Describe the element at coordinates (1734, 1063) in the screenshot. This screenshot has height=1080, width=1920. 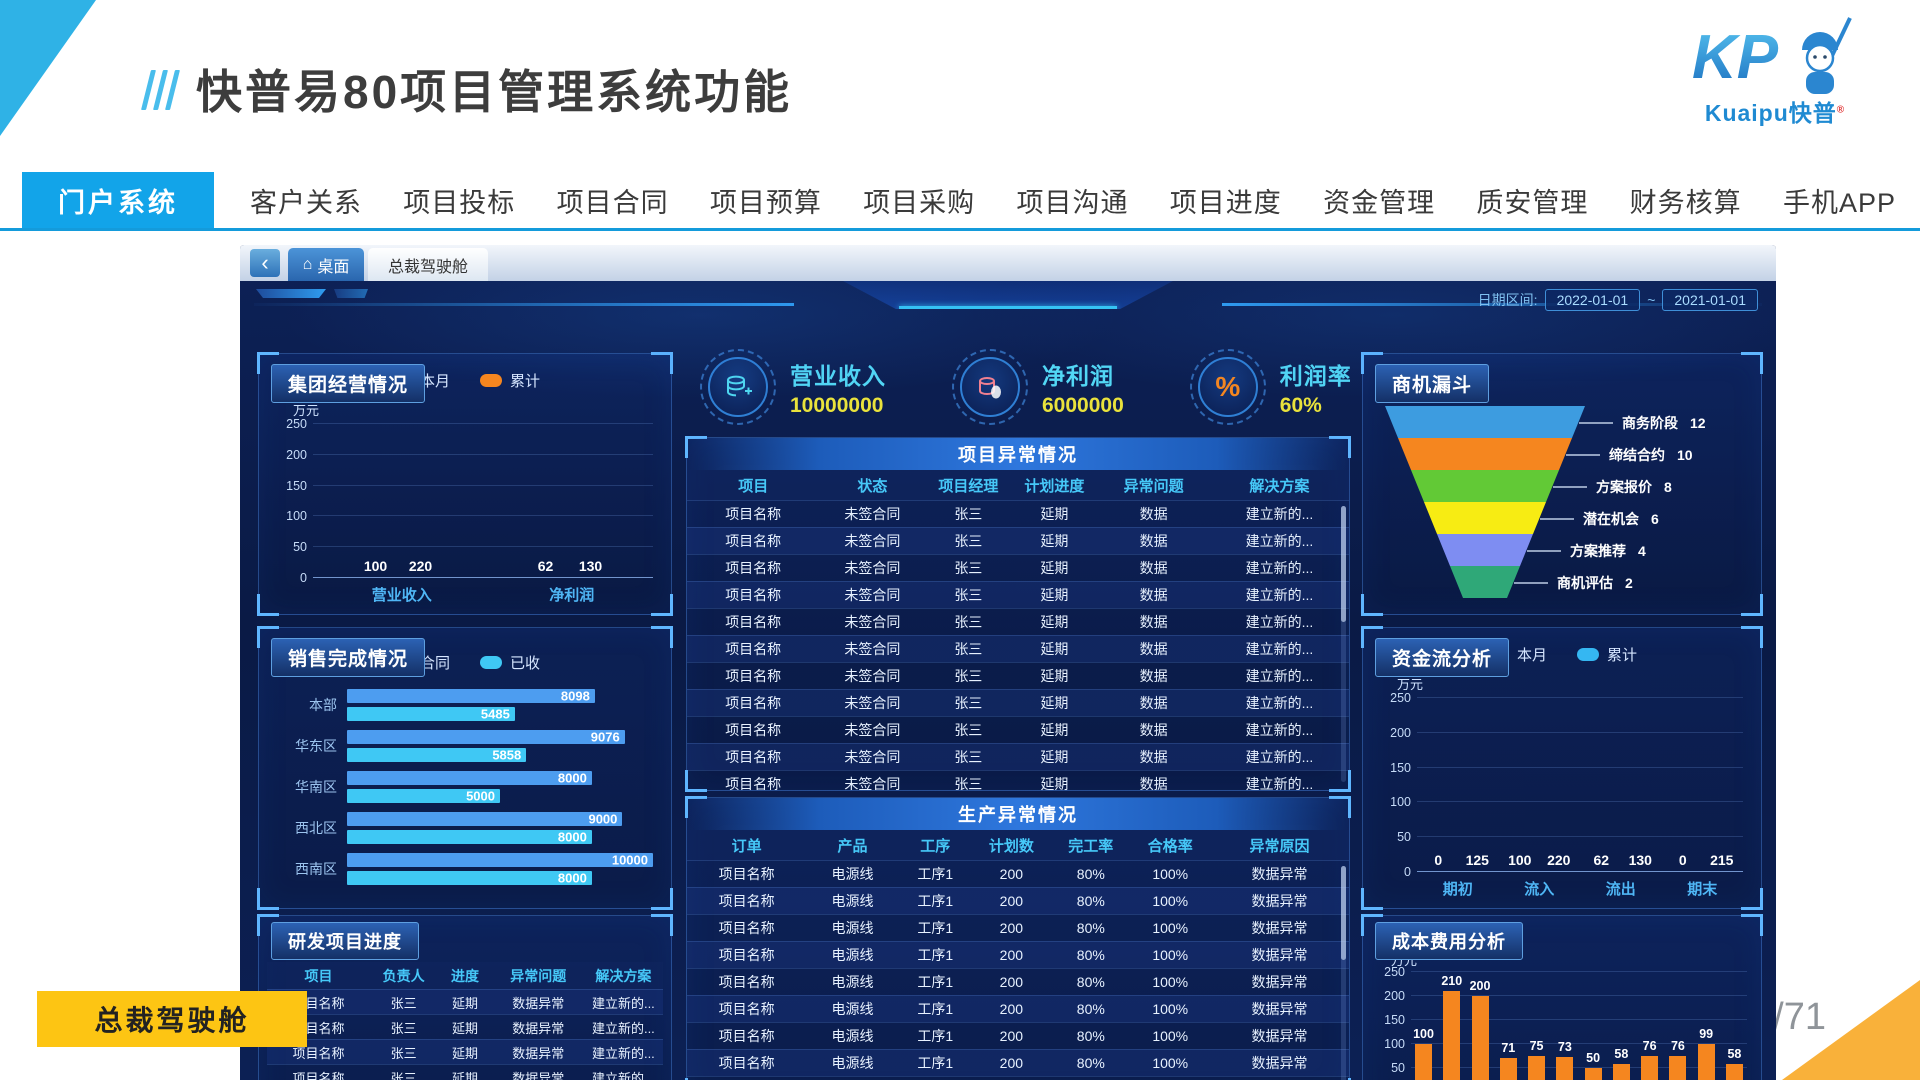
I see `bar: 58` at that location.